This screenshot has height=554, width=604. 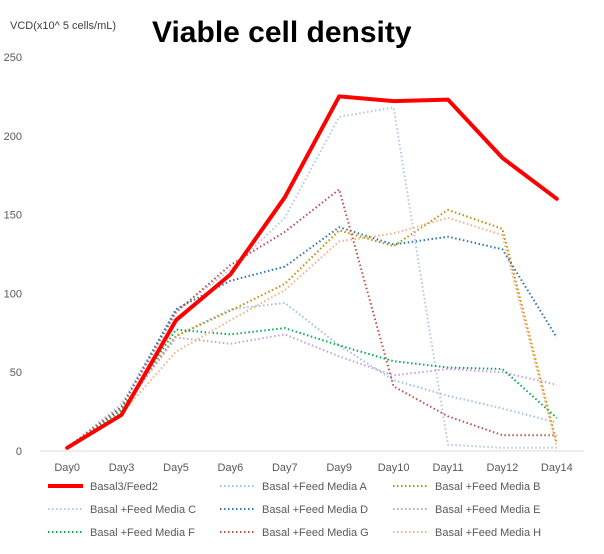 What do you see at coordinates (315, 487) in the screenshot?
I see `legend-label-1: Basal +Feed Media A` at bounding box center [315, 487].